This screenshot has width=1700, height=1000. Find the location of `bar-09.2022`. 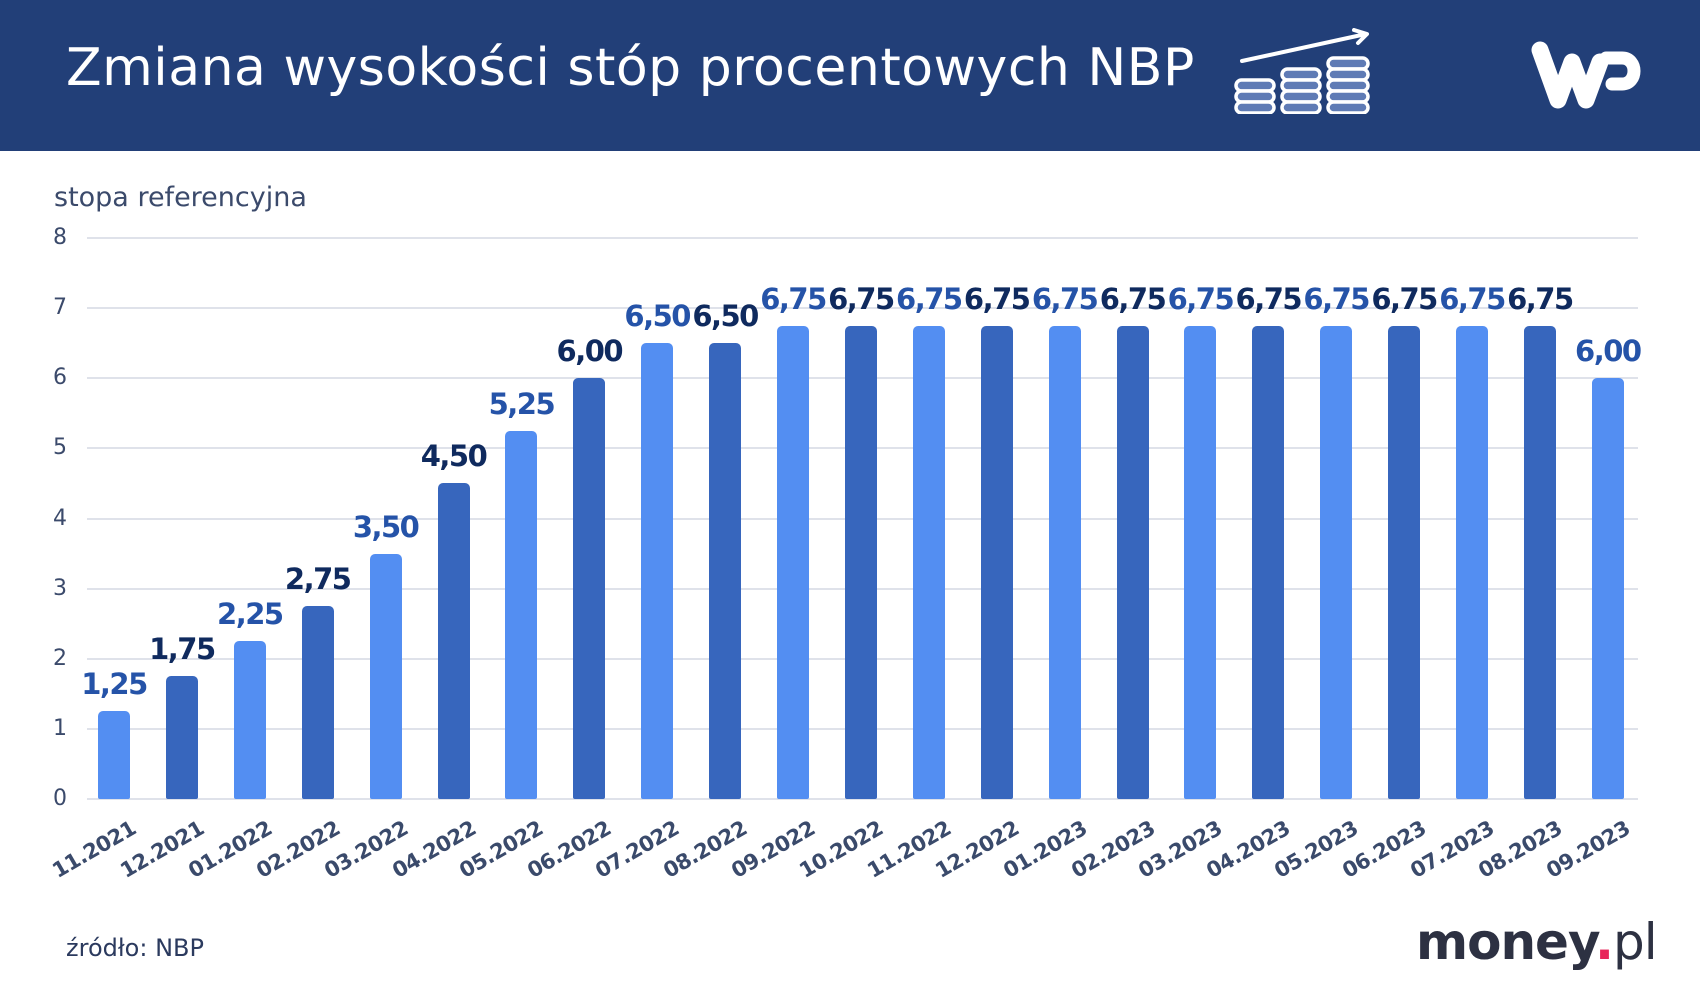

bar-09.2022 is located at coordinates (793, 562).